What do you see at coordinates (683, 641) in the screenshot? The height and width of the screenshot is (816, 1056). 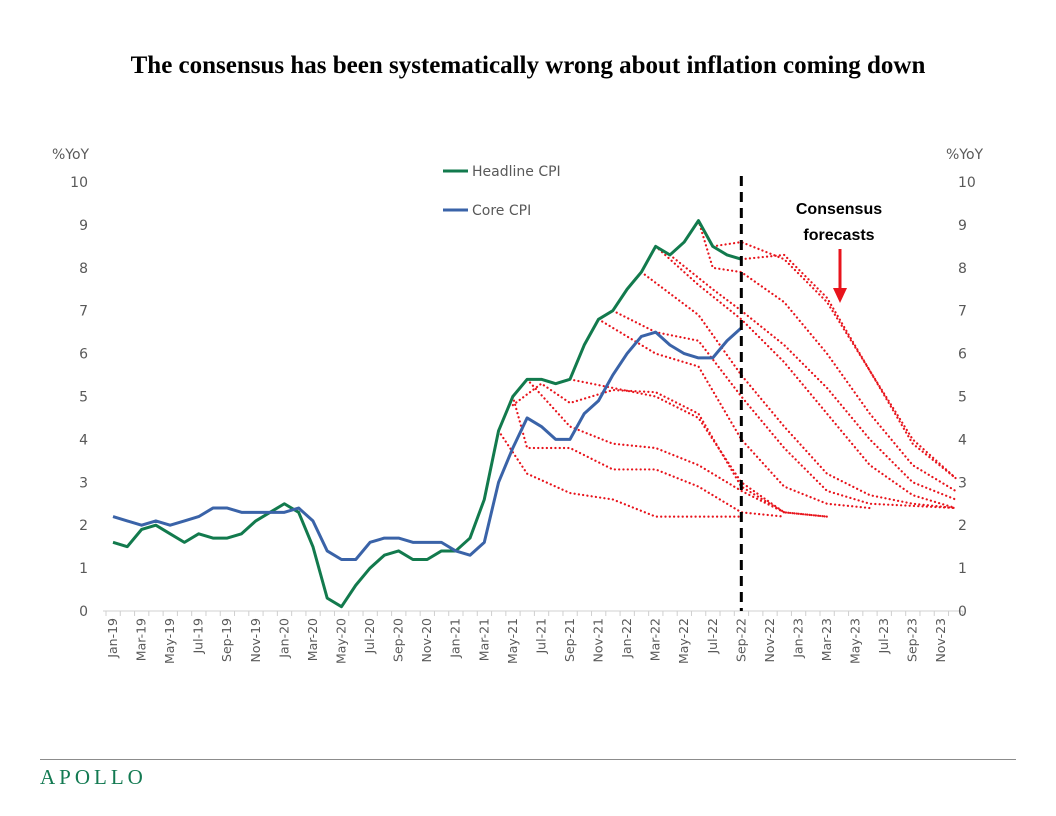 I see `x-tick-label: May-22` at bounding box center [683, 641].